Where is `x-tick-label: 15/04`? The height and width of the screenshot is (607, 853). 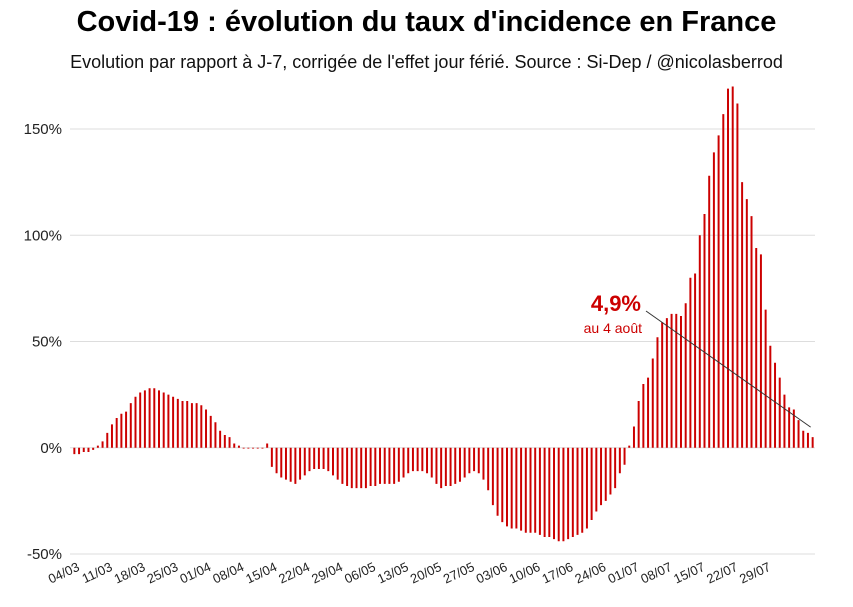 x-tick-label: 15/04 is located at coordinates (261, 572).